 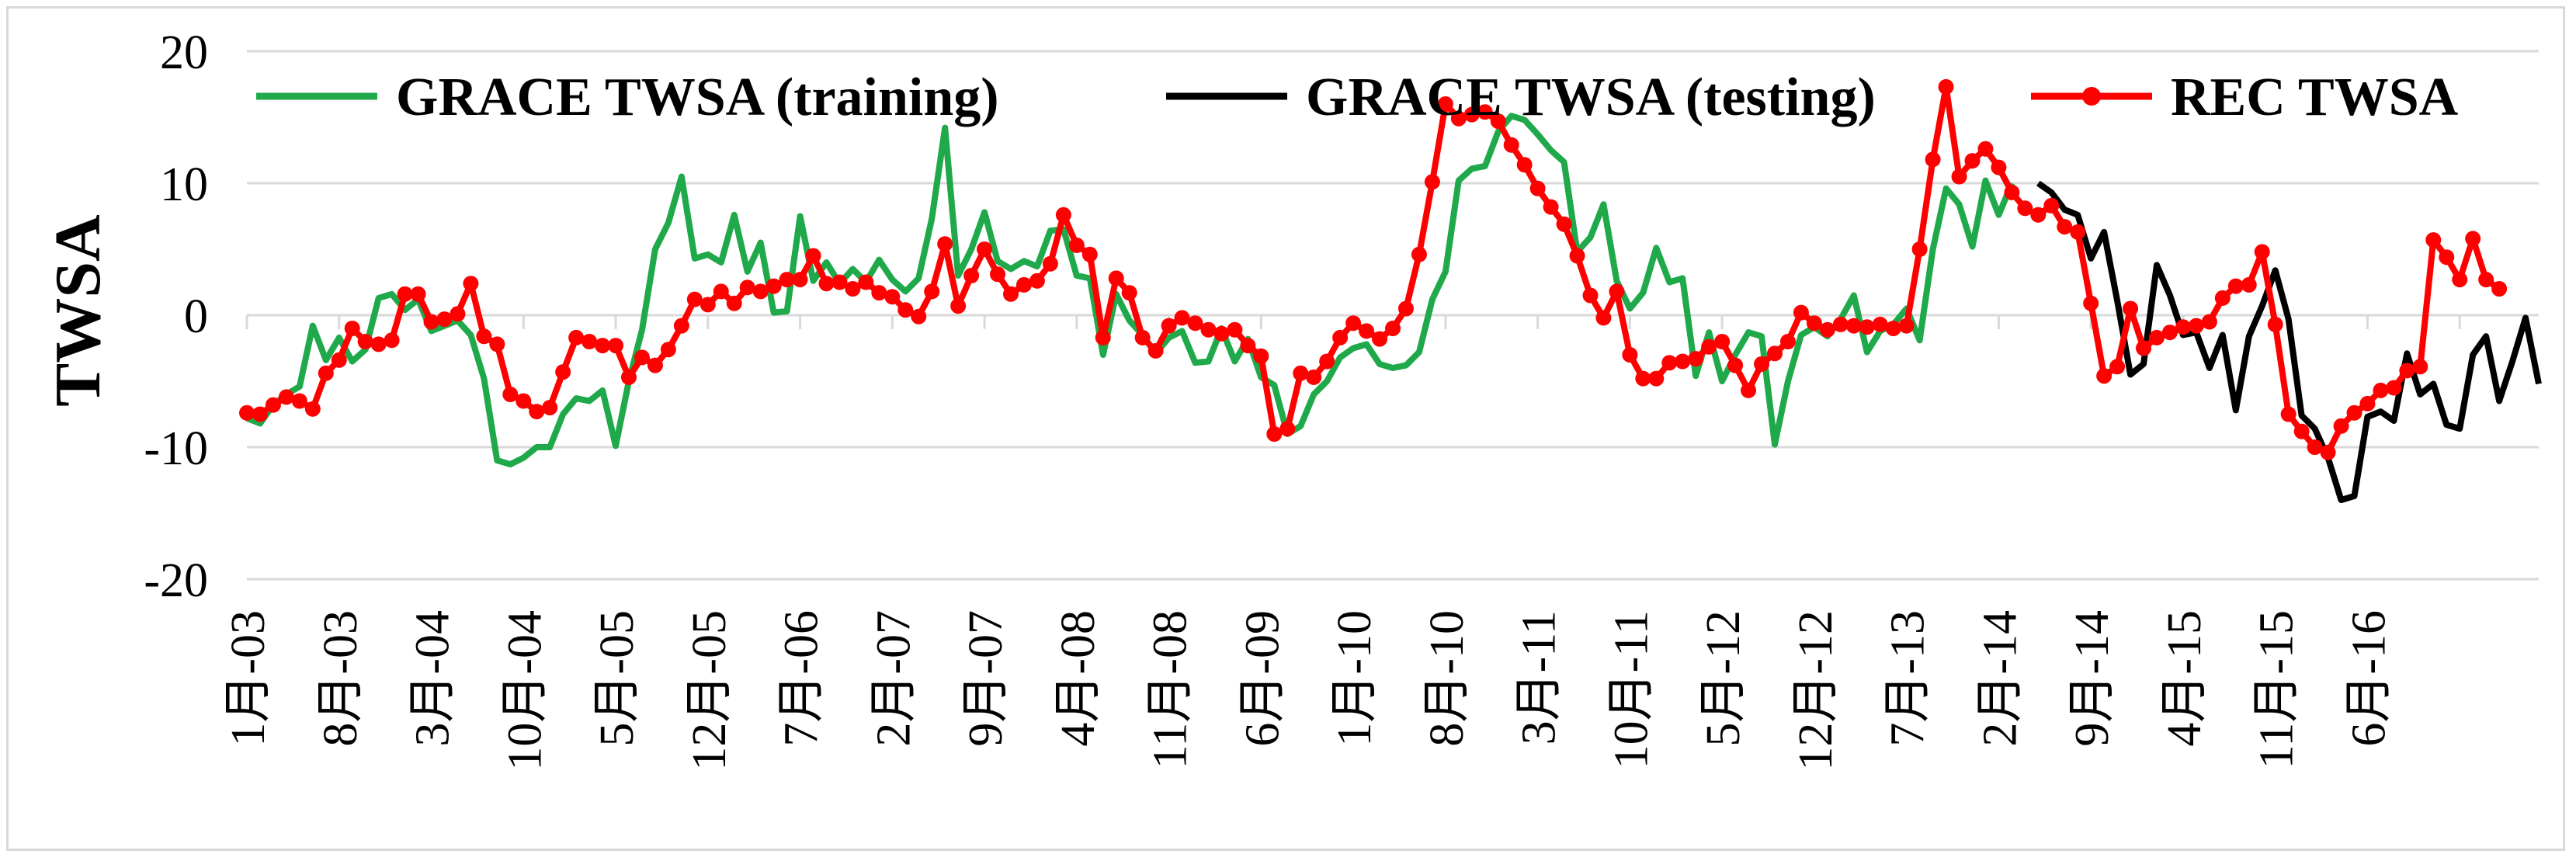 What do you see at coordinates (1724, 678) in the screenshot?
I see `x-tick-label: 5月-12` at bounding box center [1724, 678].